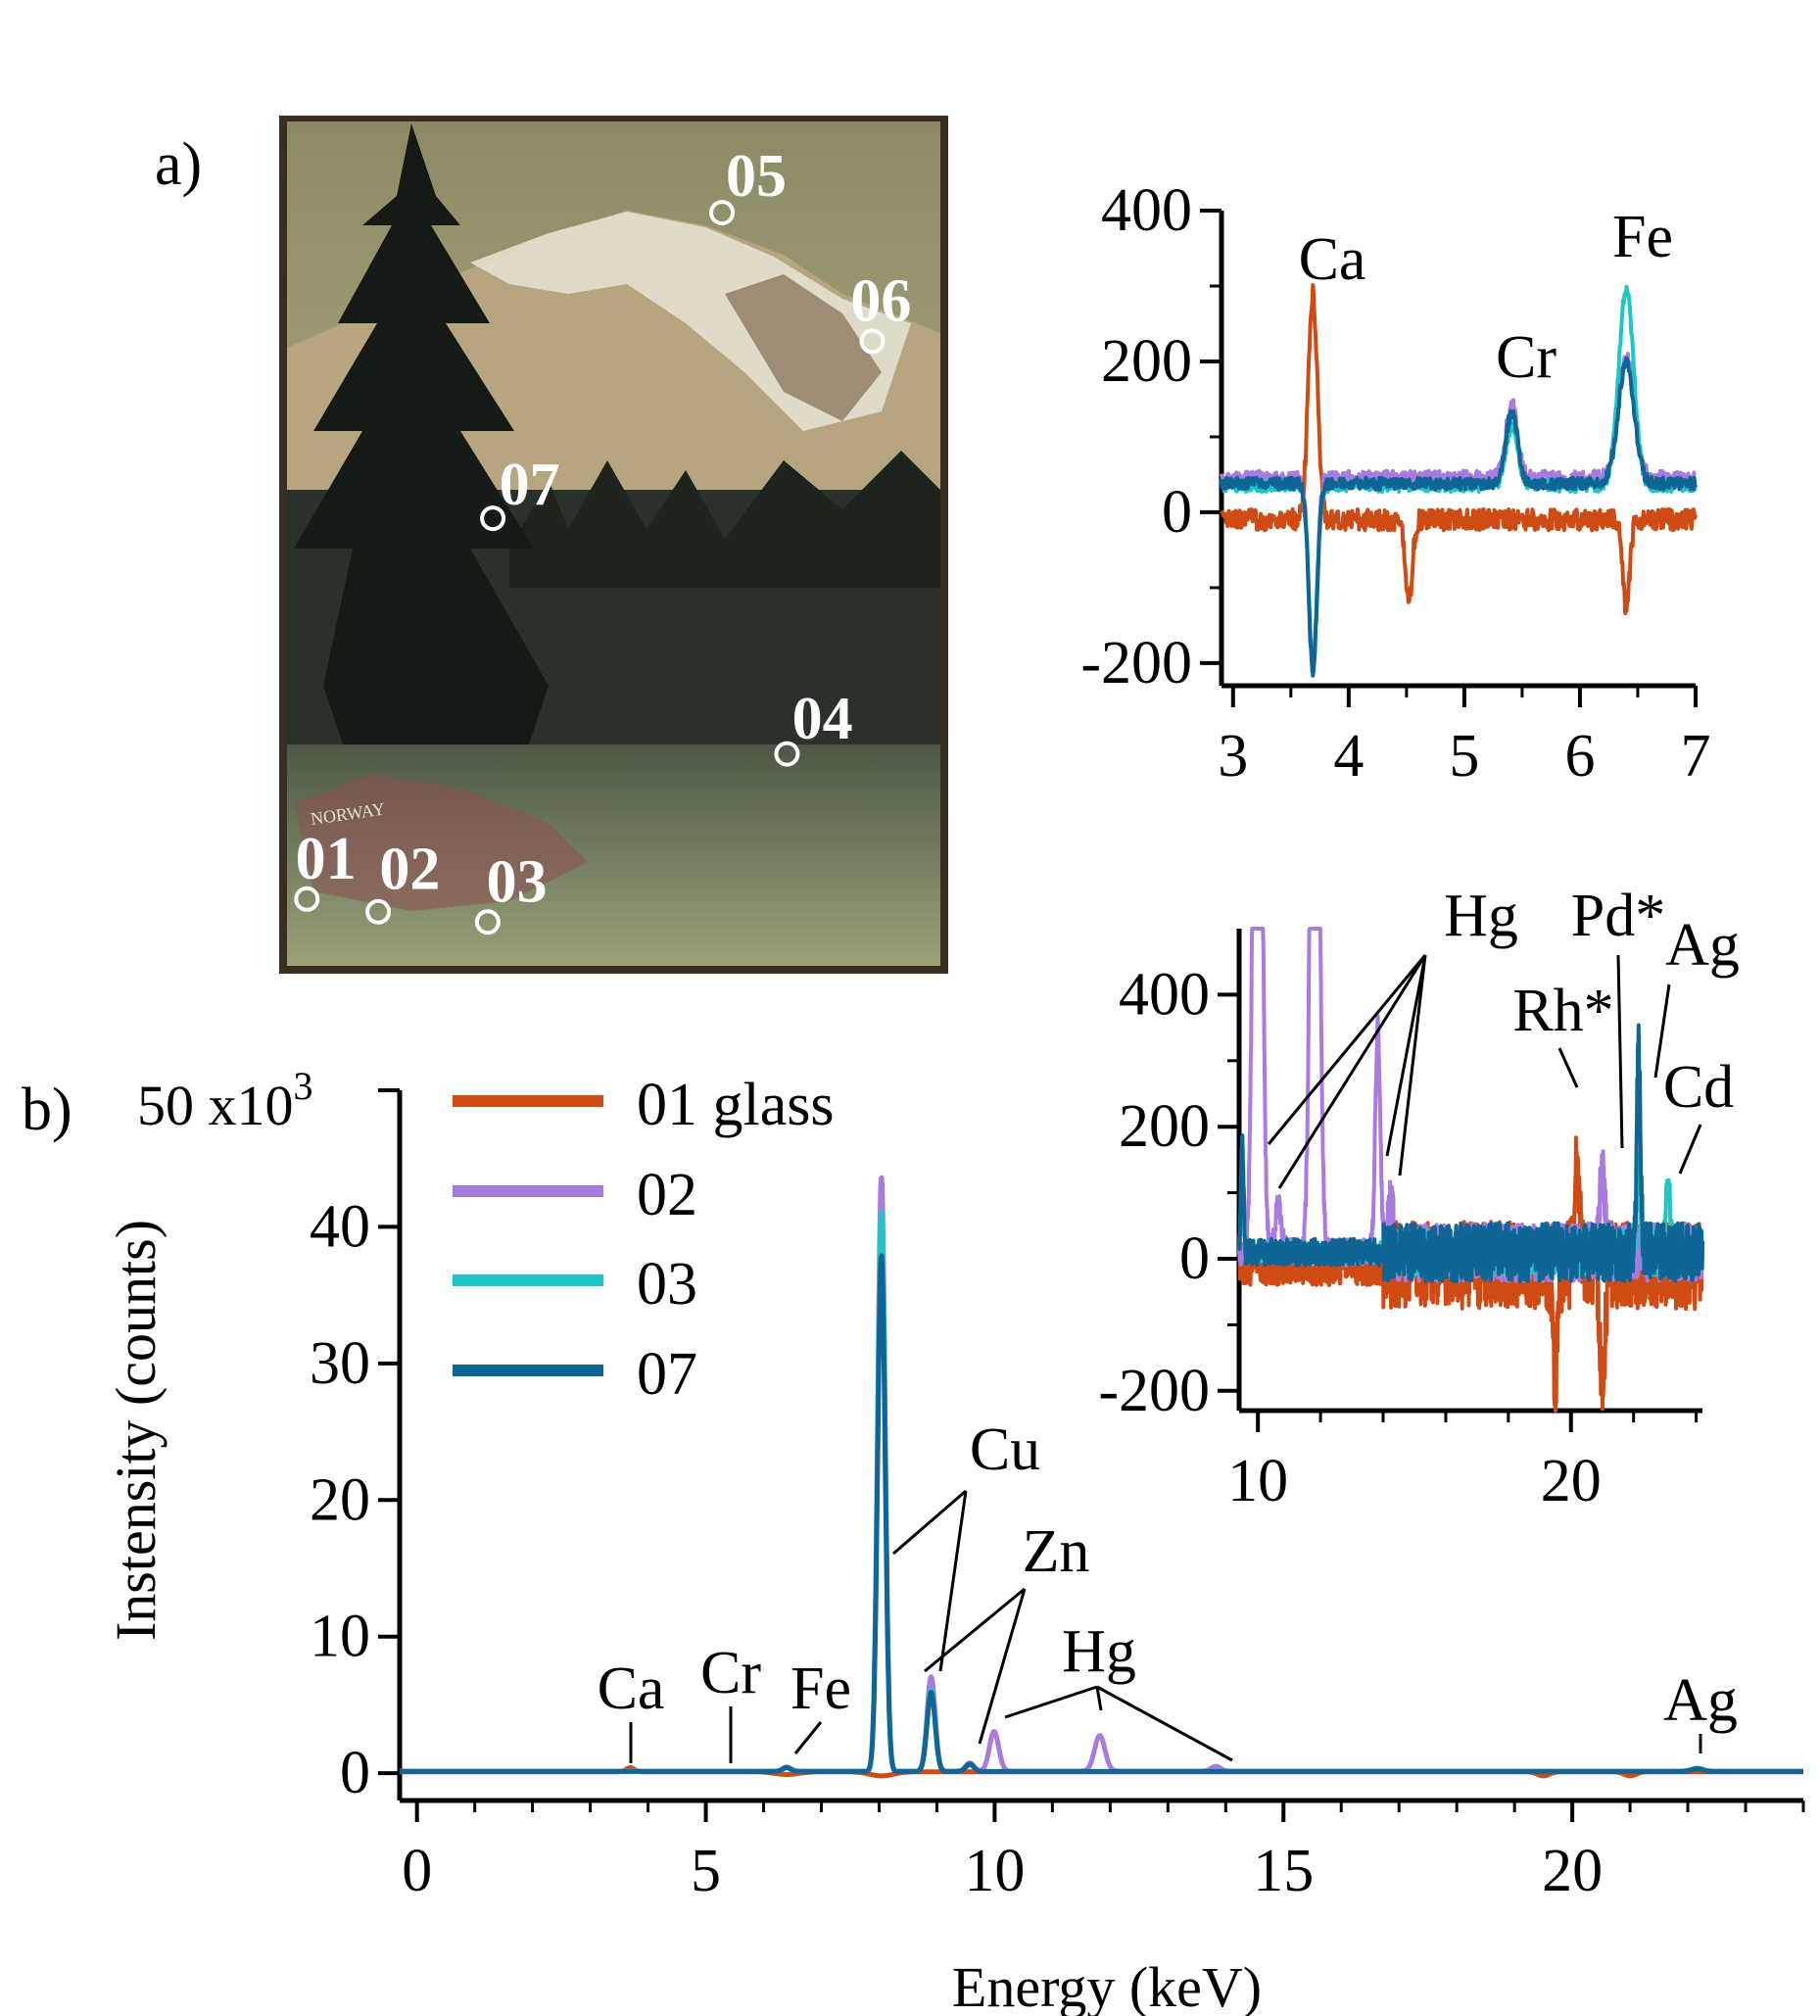  What do you see at coordinates (303, 1086) in the screenshot?
I see `y-multiplier-exp: 3` at bounding box center [303, 1086].